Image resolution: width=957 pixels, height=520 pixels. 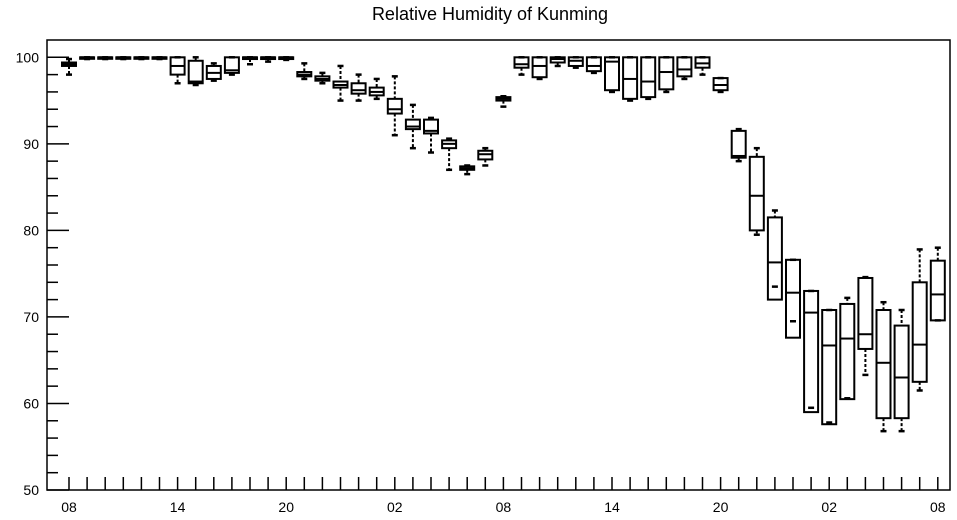 What do you see at coordinates (31, 317) in the screenshot?
I see `y-tick-label: 70` at bounding box center [31, 317].